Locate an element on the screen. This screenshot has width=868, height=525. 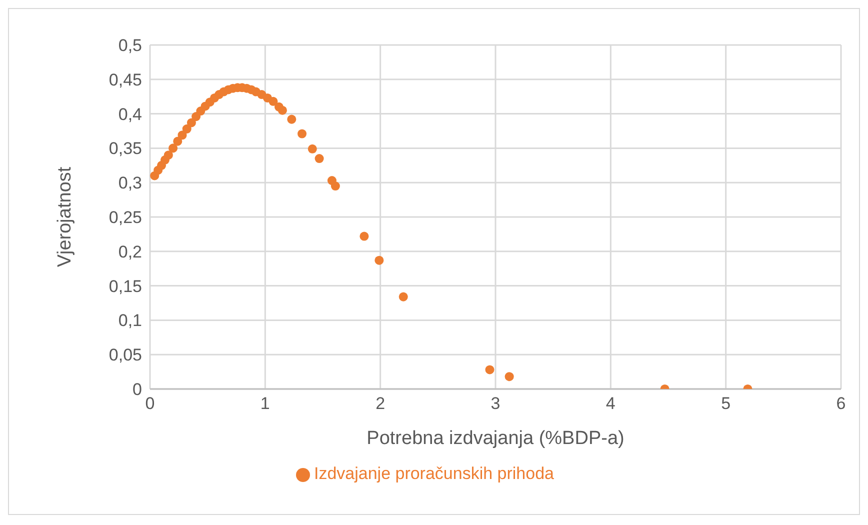
y-tick-label: 0,05 is located at coordinates (125, 355).